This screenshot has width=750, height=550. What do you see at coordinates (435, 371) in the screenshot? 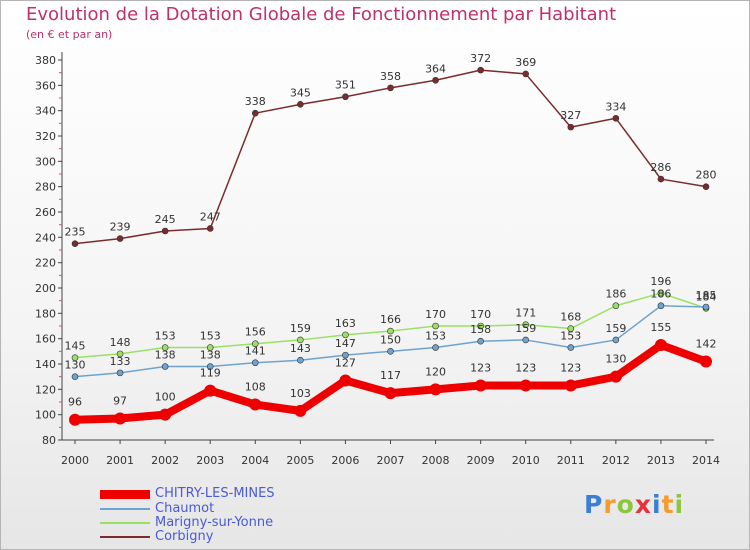
I see `data-label: 120` at bounding box center [435, 371].